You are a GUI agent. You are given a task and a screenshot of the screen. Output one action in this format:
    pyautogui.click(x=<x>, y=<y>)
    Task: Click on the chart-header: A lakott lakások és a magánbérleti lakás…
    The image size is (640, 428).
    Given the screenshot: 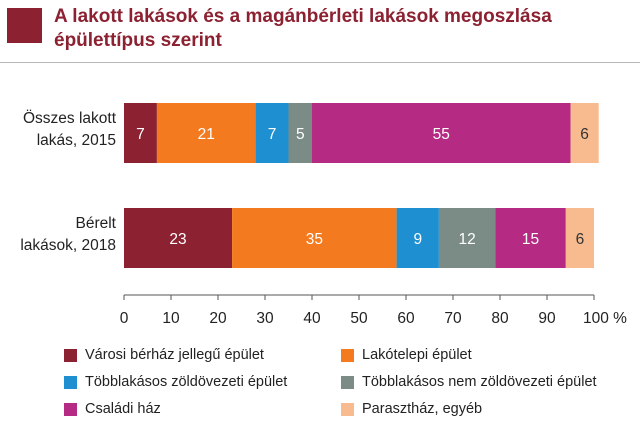 What is the action you would take?
    pyautogui.click(x=320, y=31)
    